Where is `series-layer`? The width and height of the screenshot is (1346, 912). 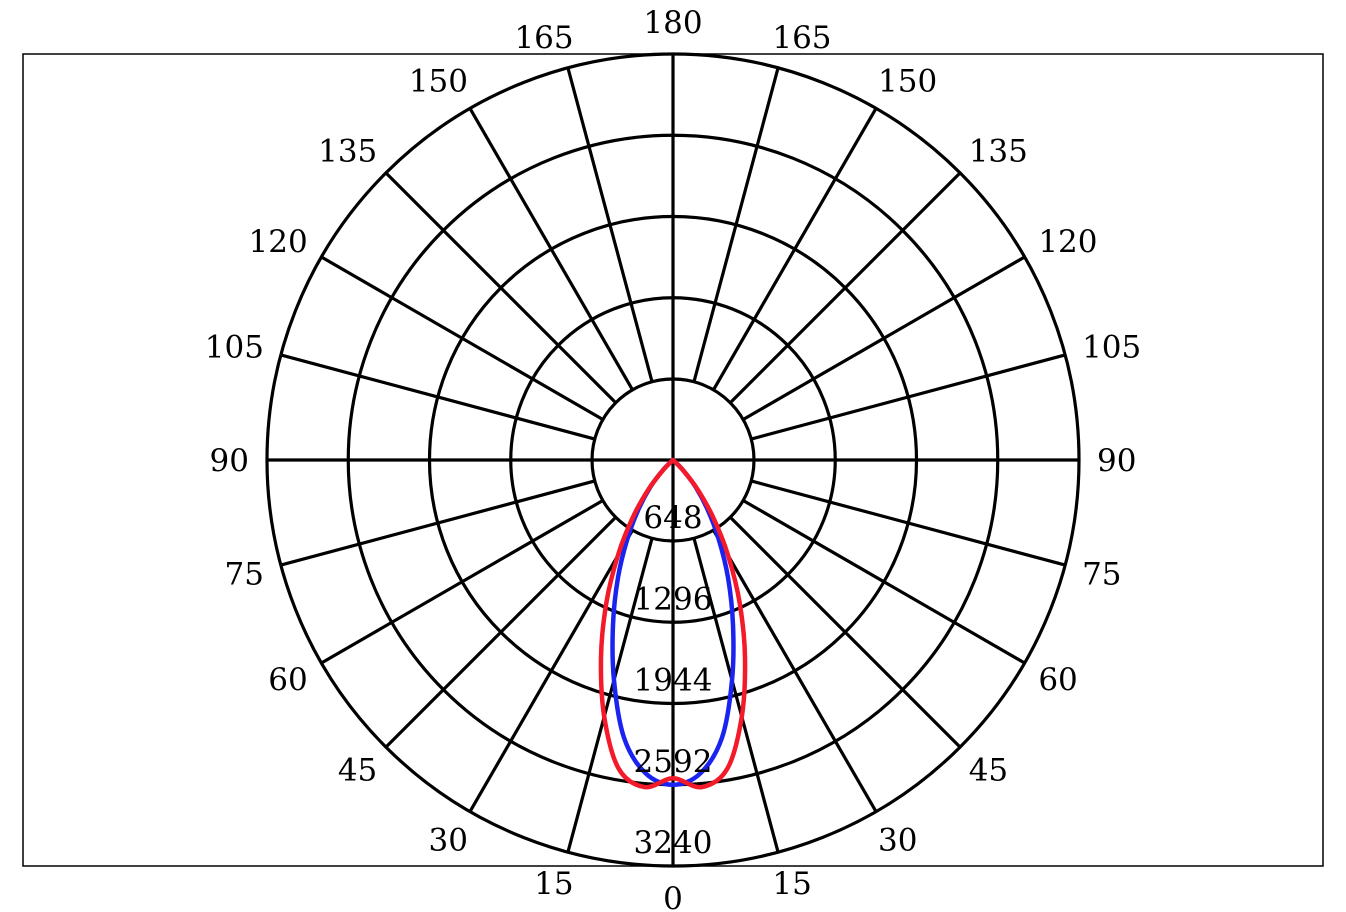
series-layer is located at coordinates (673, 623).